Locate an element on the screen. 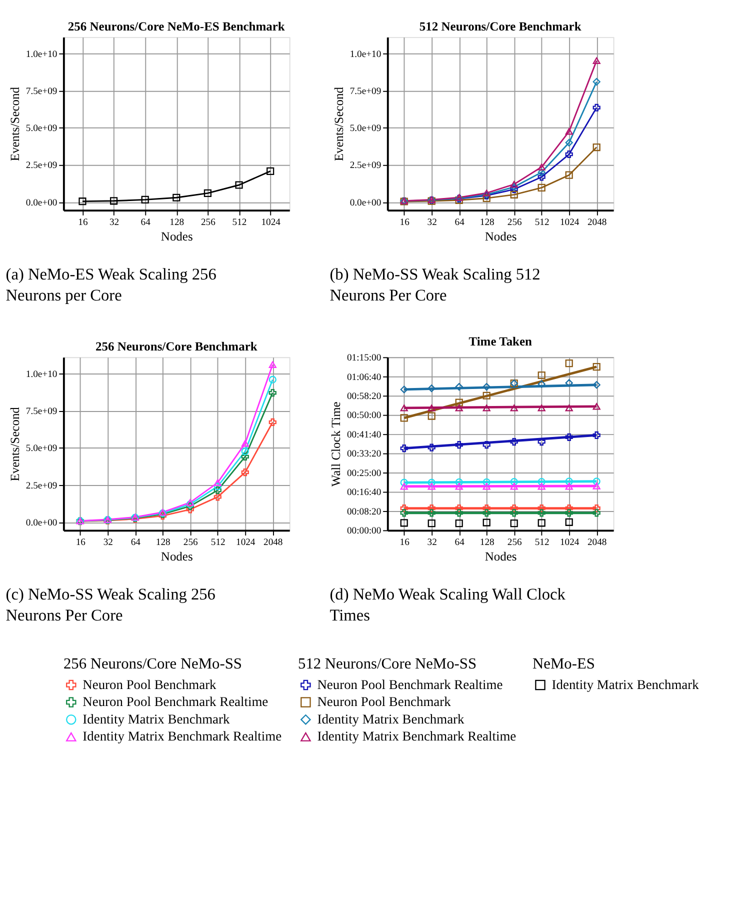  legend-label: Identity Matrix Benchmark Realtime is located at coordinates (182, 736).